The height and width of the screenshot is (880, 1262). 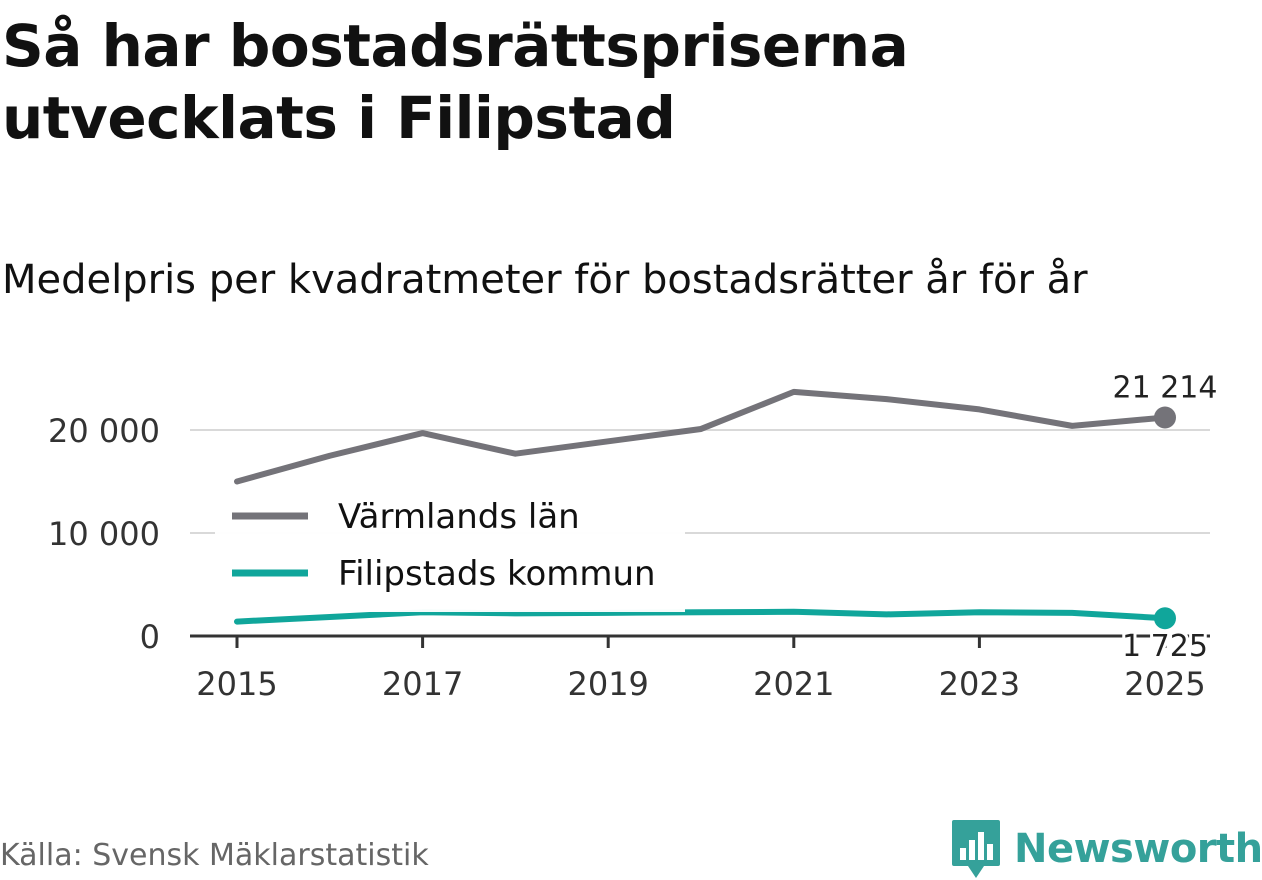 I want to click on y-axis-tick-labels: 0 10 000 20 000, so click(x=104, y=534).